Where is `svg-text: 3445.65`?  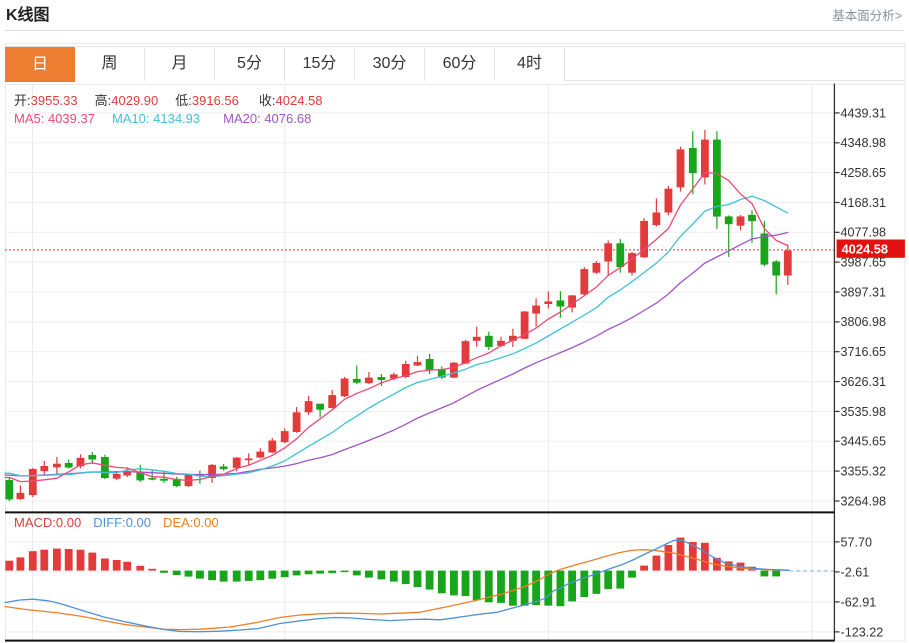 svg-text: 3445.65 is located at coordinates (864, 442).